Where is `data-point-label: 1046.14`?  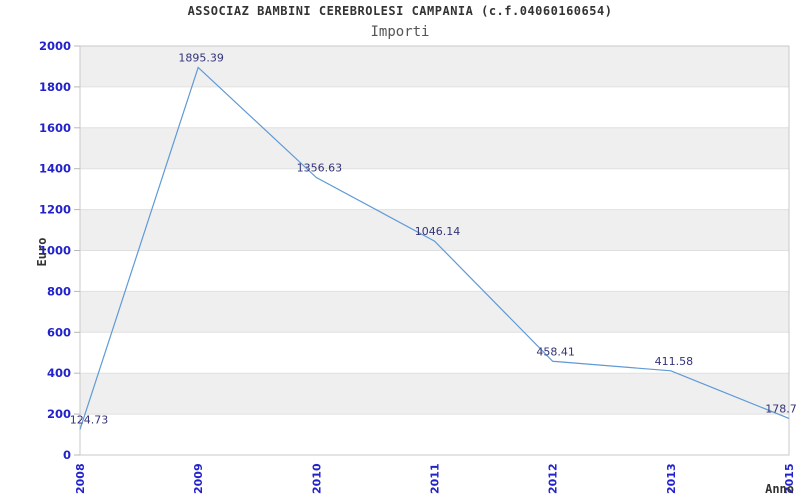
data-point-label: 1046.14 is located at coordinates (438, 231).